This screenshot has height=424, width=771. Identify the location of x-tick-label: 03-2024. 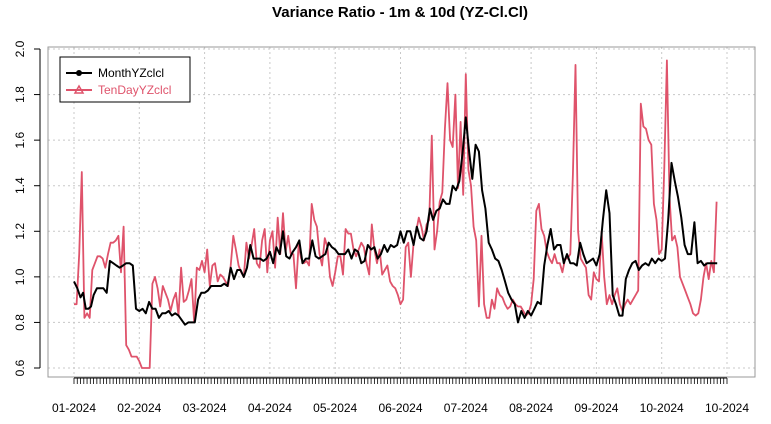
(205, 408).